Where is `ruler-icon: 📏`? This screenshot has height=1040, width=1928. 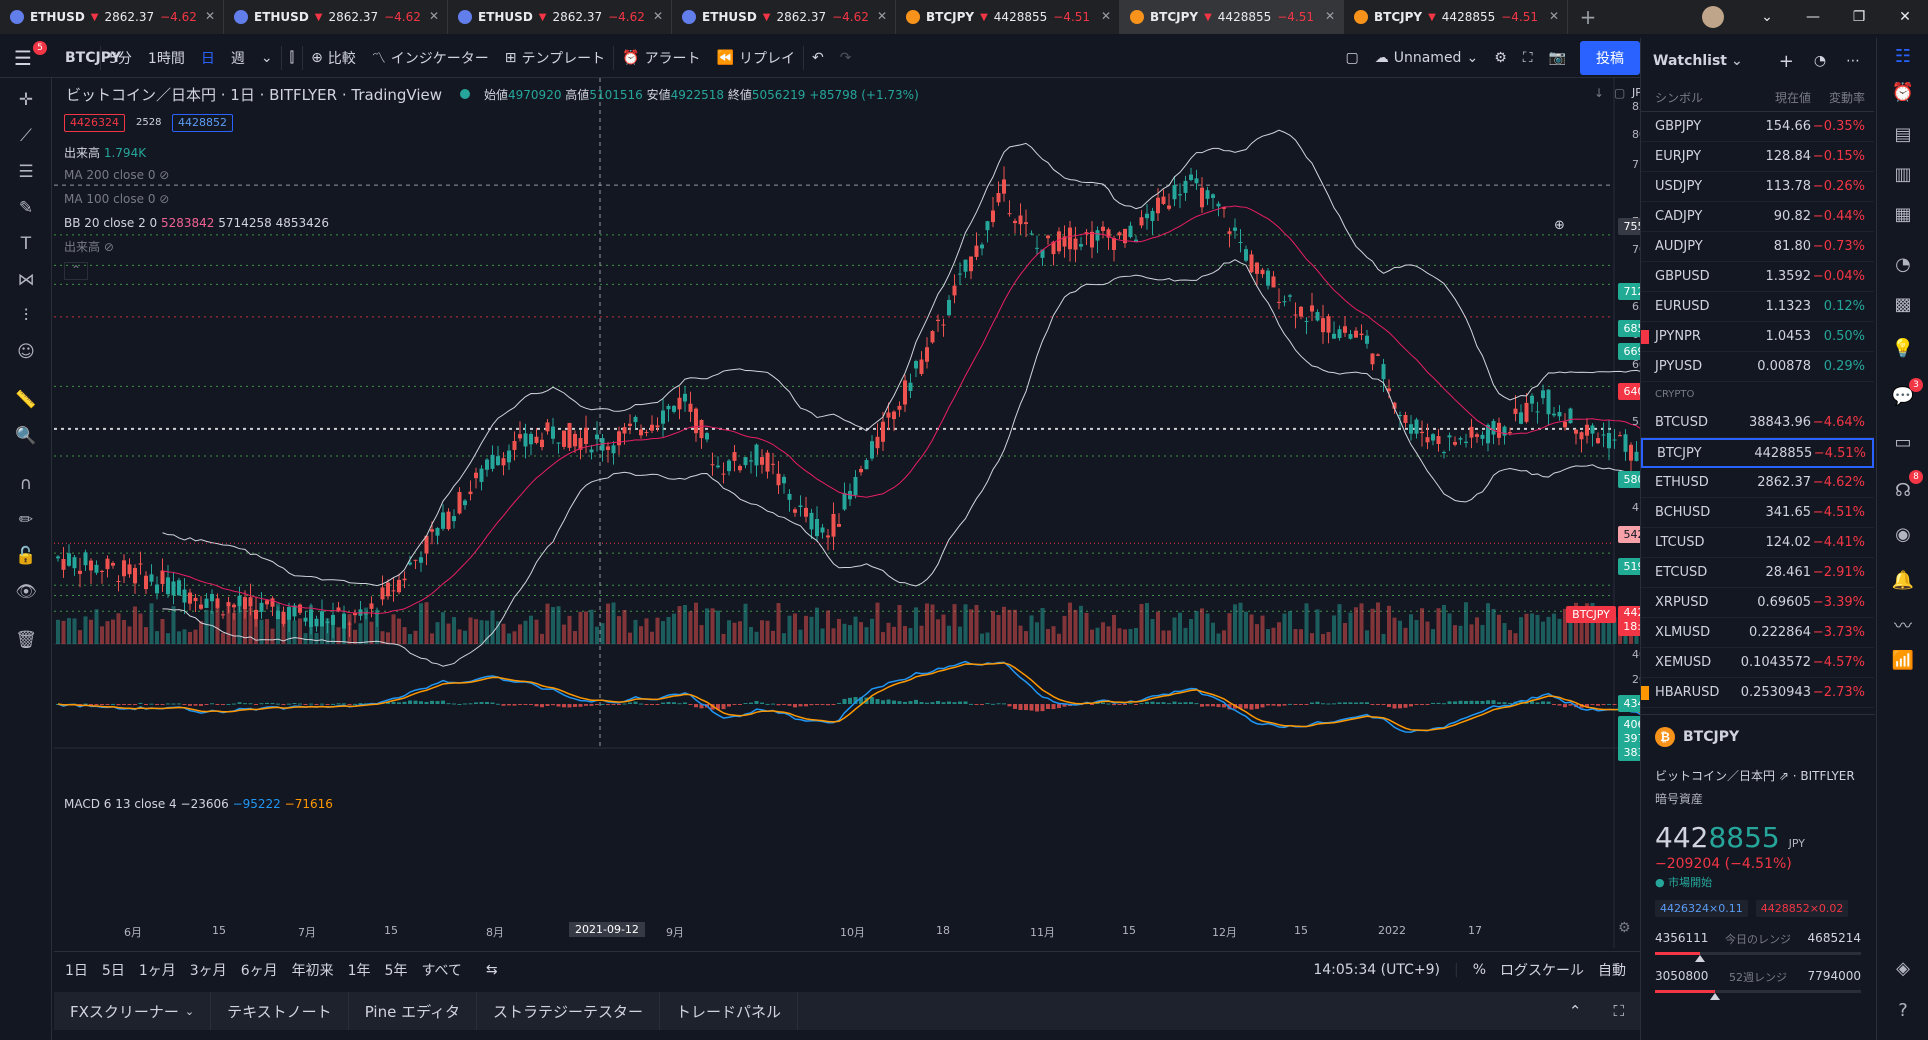 ruler-icon: 📏 is located at coordinates (26, 400).